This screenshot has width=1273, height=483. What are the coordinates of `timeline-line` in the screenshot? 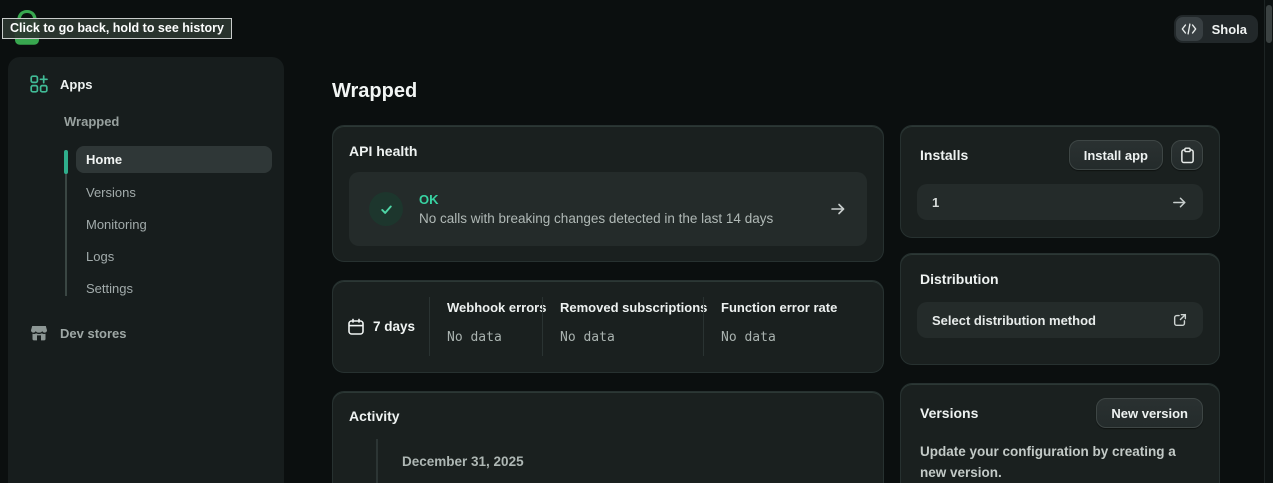 It's located at (377, 461).